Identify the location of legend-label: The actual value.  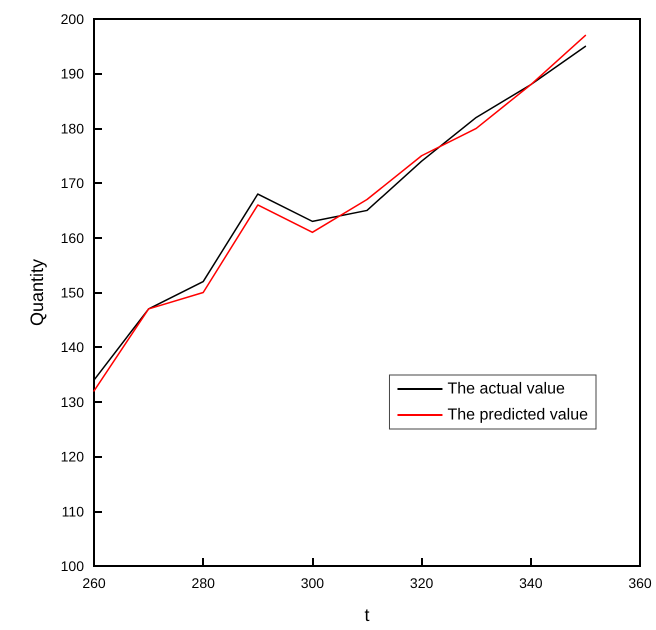
(506, 389).